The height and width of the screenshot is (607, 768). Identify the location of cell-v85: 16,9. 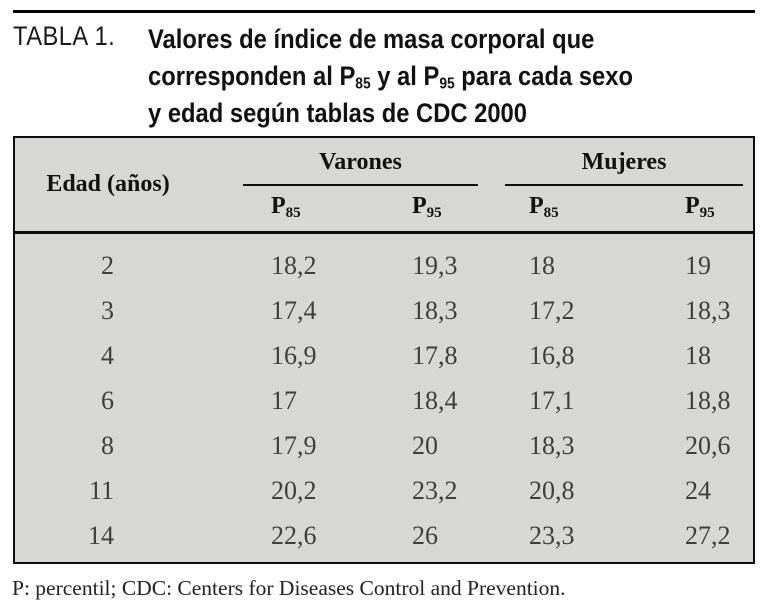
(294, 355).